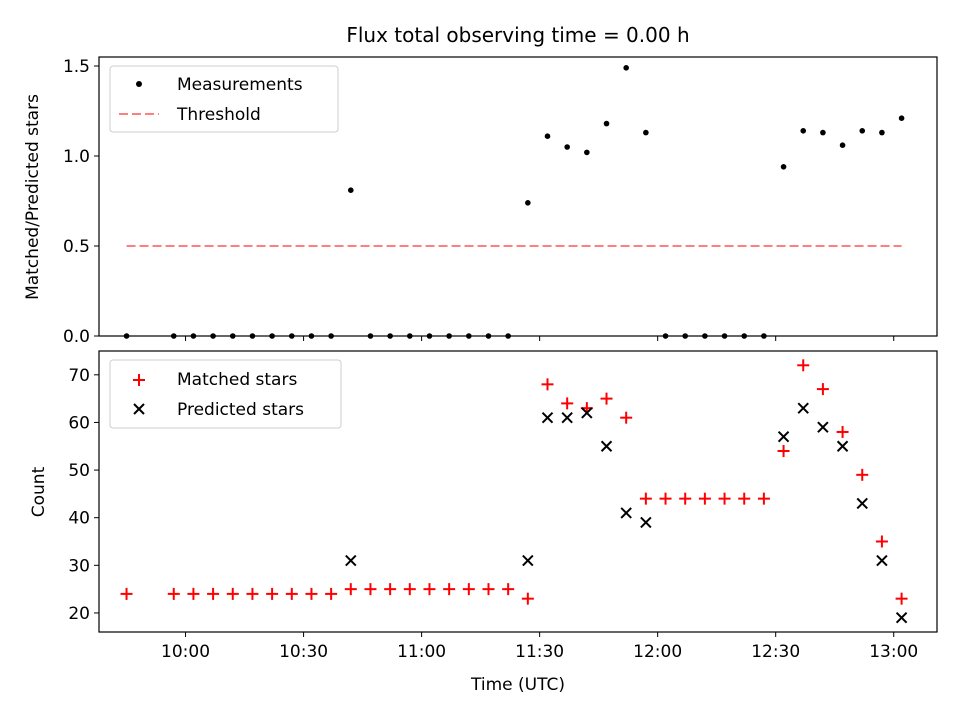  Describe the element at coordinates (539, 652) in the screenshot. I see `bottom-x-tick-label: 11:30` at that location.